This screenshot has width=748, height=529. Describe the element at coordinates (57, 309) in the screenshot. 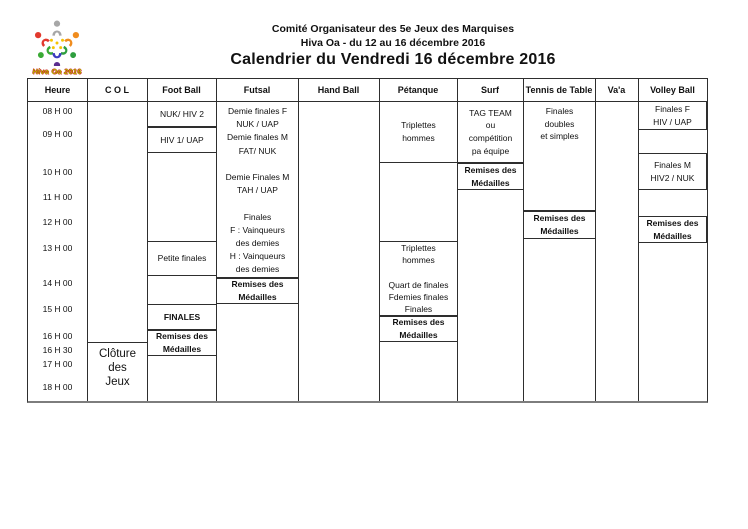

I see `time-label-1500: 15 H 00` at that location.